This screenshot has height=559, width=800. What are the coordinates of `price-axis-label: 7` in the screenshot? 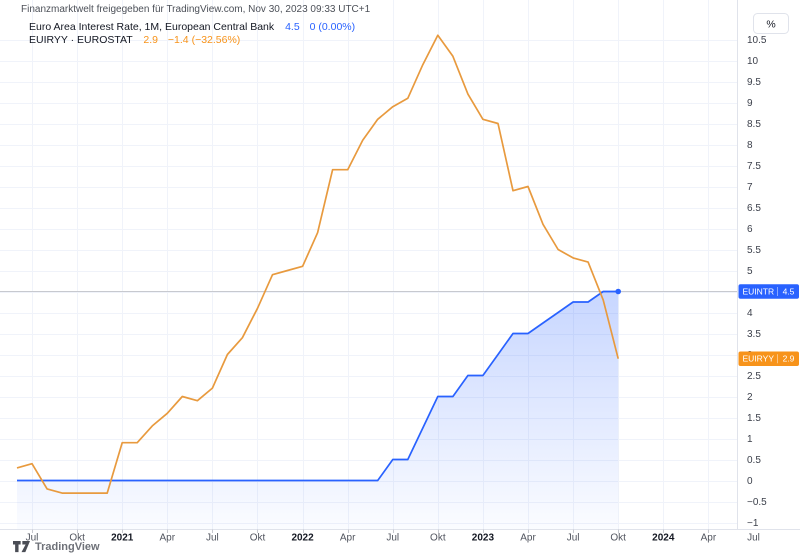 It's located at (750, 187).